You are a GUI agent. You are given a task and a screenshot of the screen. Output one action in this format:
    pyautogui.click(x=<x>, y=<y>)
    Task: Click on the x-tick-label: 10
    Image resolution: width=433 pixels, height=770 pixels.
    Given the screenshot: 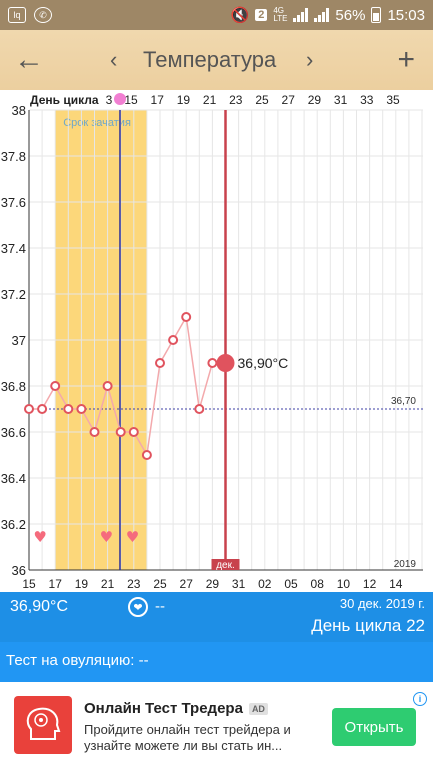 What is the action you would take?
    pyautogui.click(x=344, y=584)
    